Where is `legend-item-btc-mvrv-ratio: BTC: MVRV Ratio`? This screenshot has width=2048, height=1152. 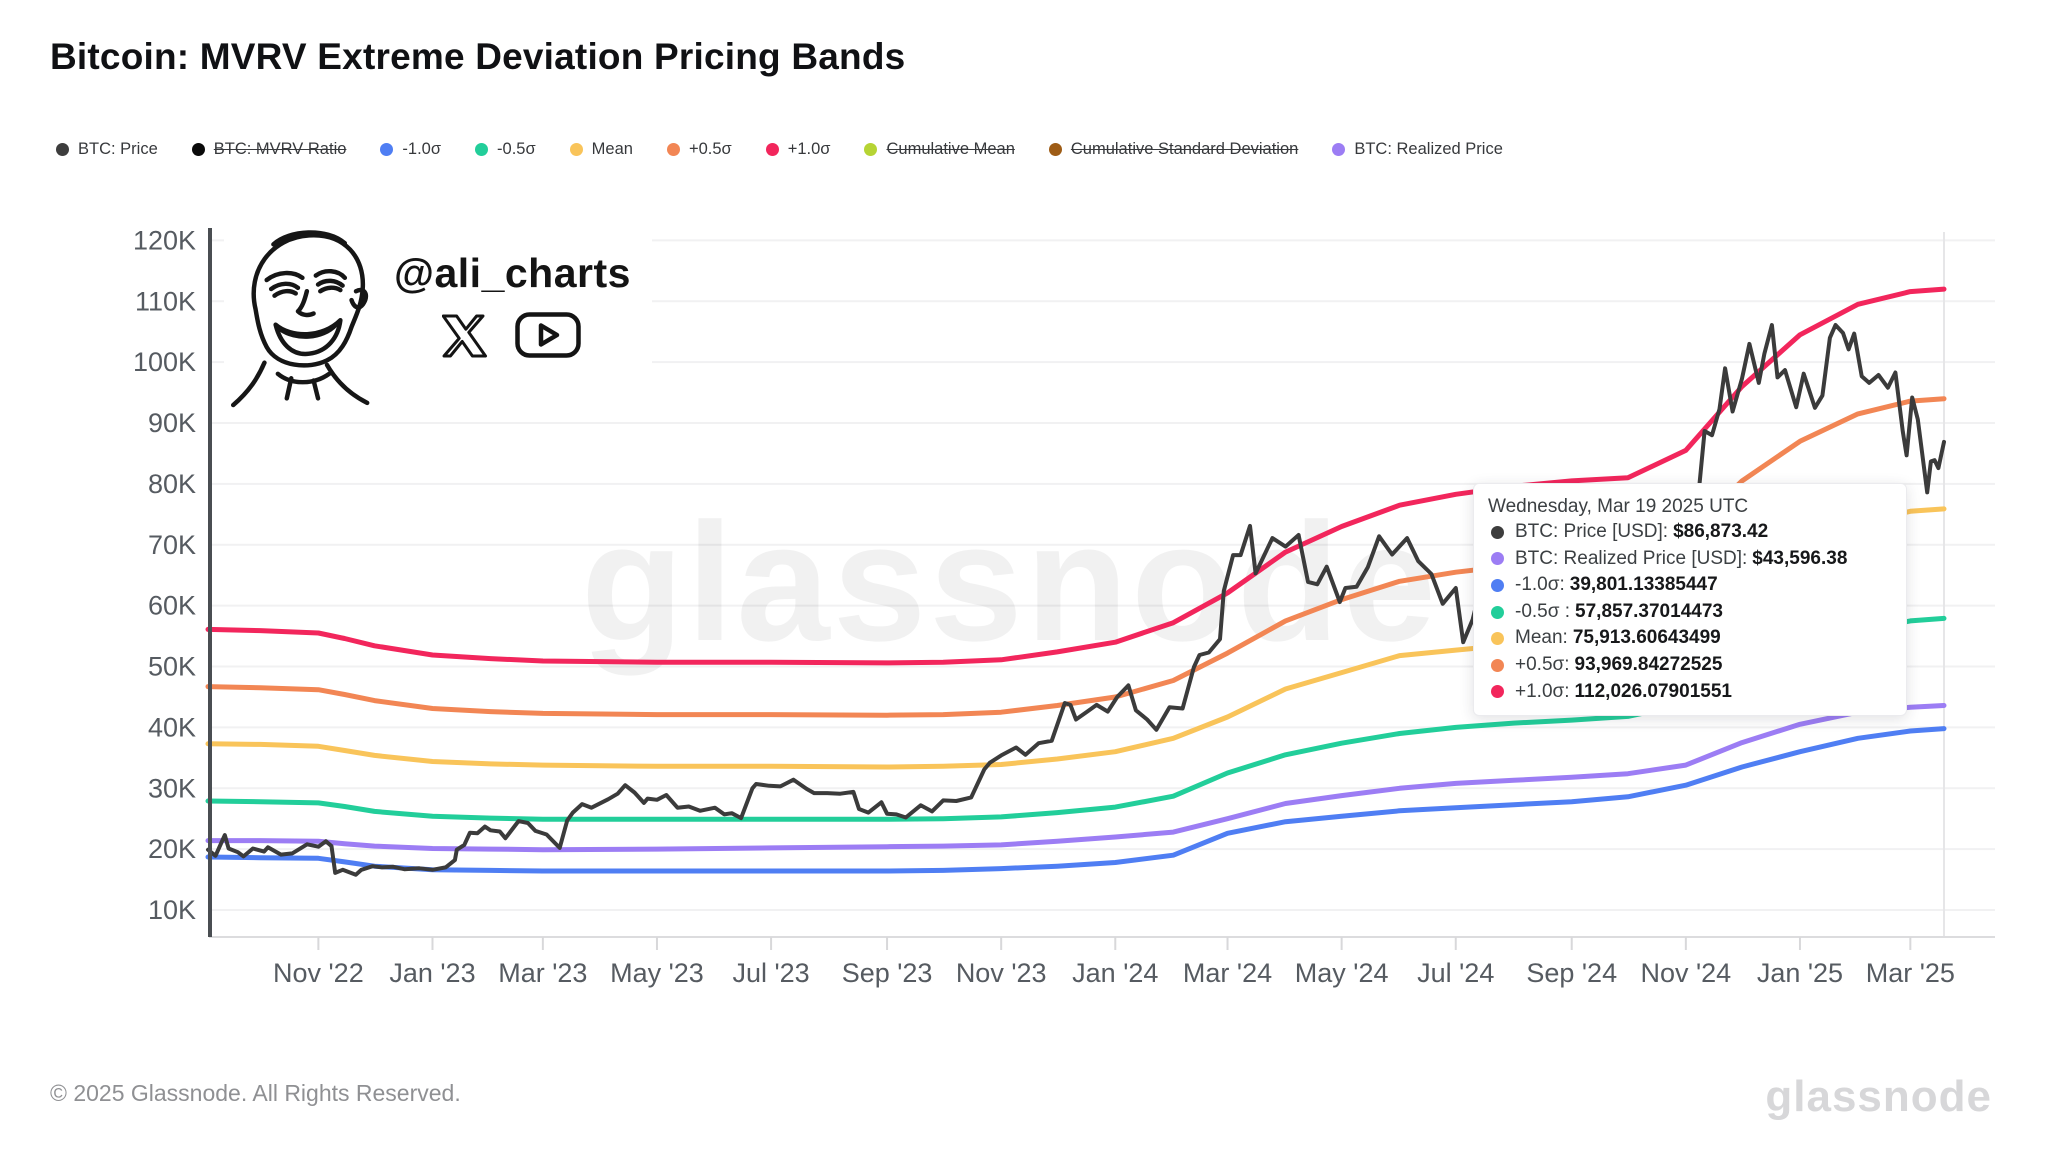 legend-item-btc-mvrv-ratio: BTC: MVRV Ratio is located at coordinates (269, 149).